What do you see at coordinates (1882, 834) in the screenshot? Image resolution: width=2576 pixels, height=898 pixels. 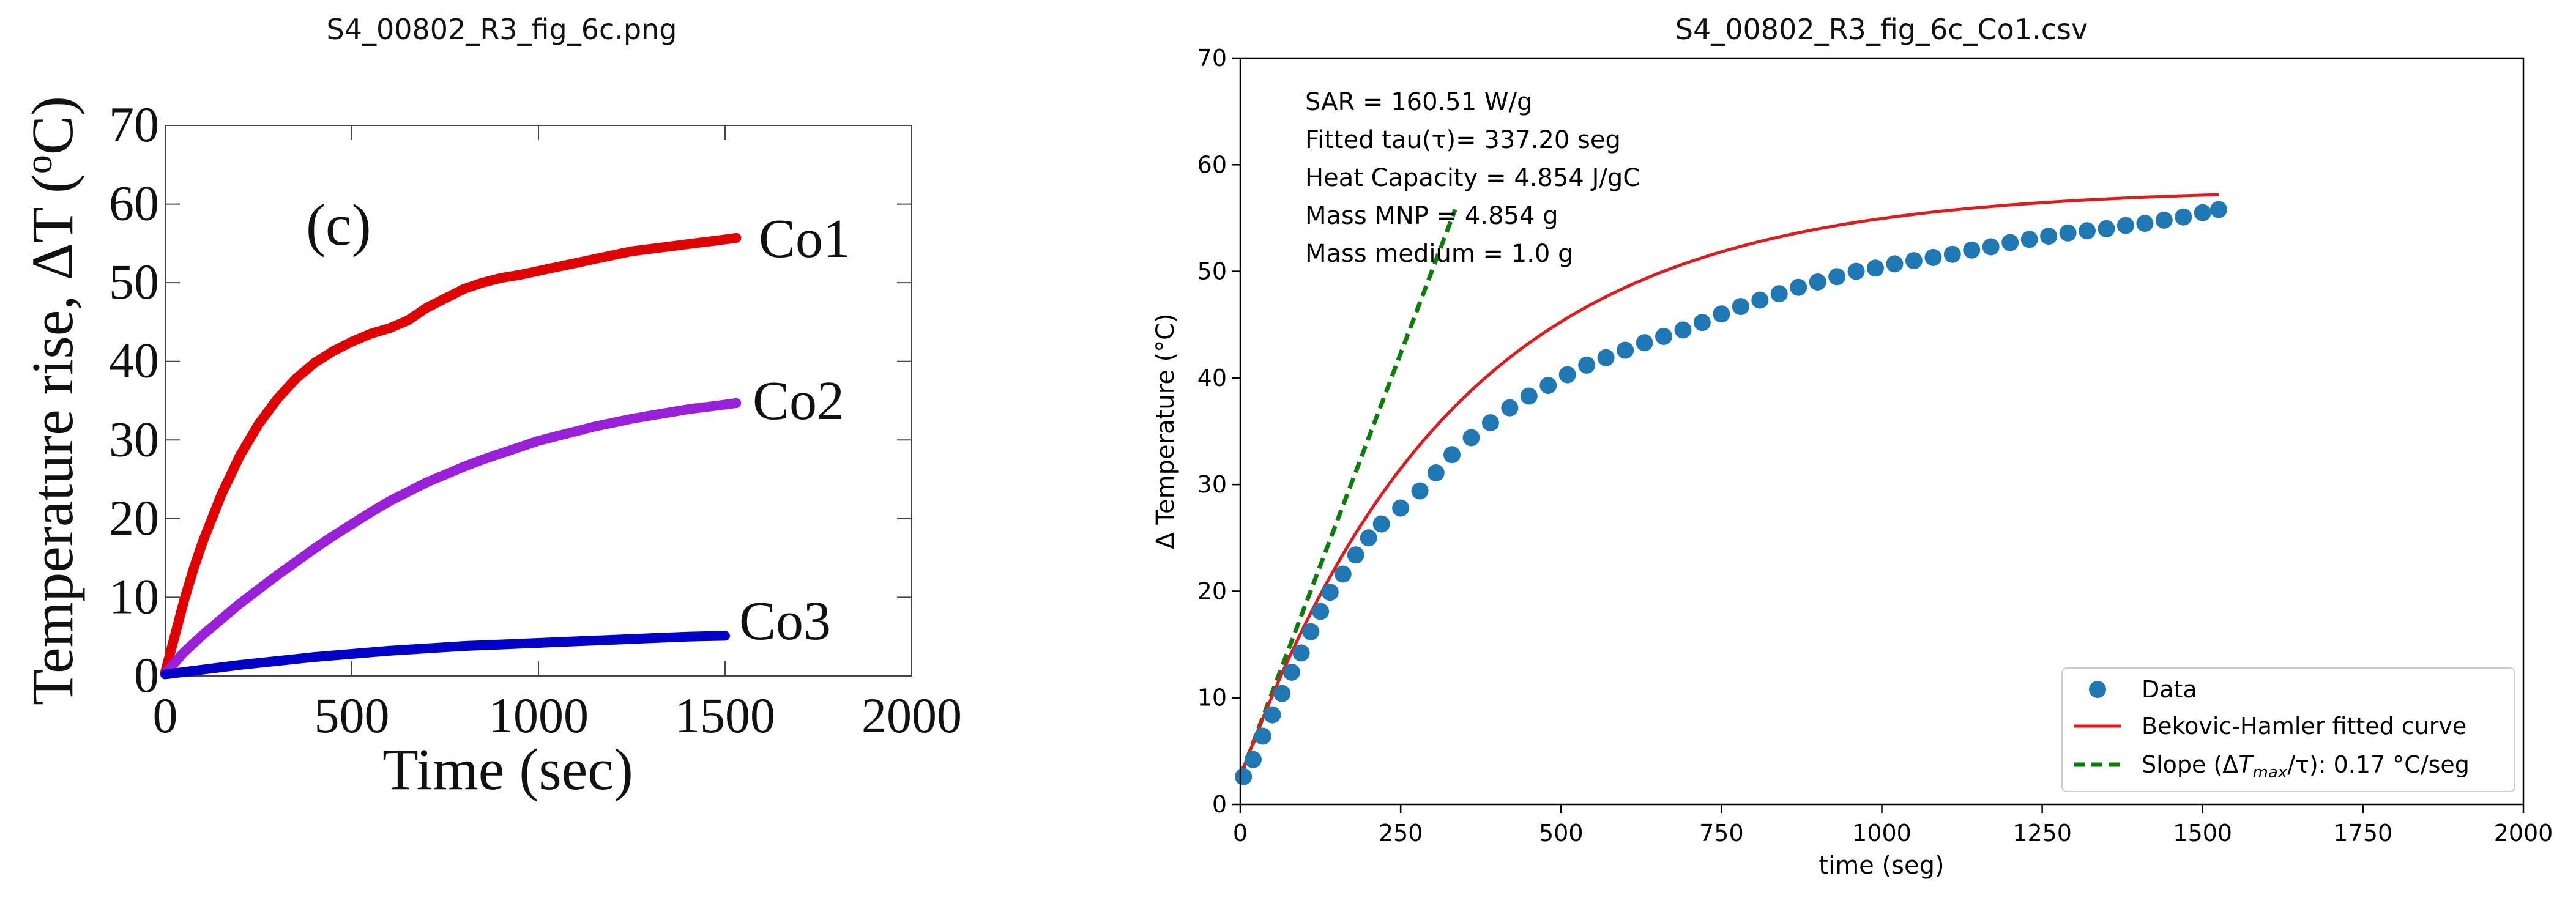 I see `right-x-tick-label: 1000` at bounding box center [1882, 834].